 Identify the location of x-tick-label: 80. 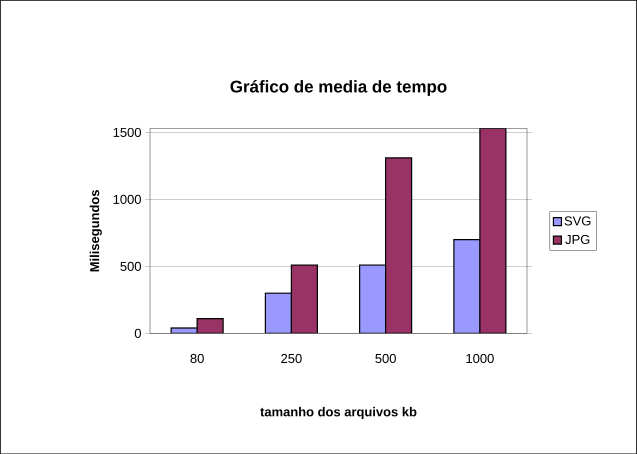
(197, 358).